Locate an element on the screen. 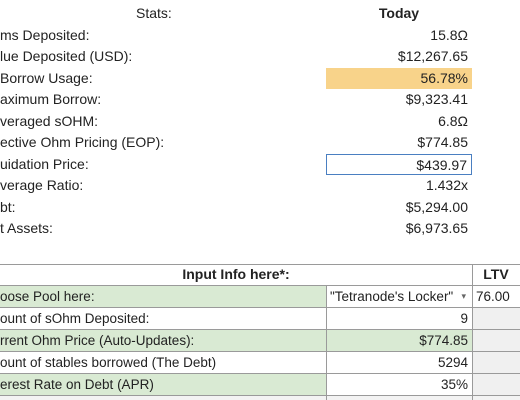 The width and height of the screenshot is (520, 400). stats-row-borrow-usage: Borrow Usage: 56.78% is located at coordinates (260, 78).